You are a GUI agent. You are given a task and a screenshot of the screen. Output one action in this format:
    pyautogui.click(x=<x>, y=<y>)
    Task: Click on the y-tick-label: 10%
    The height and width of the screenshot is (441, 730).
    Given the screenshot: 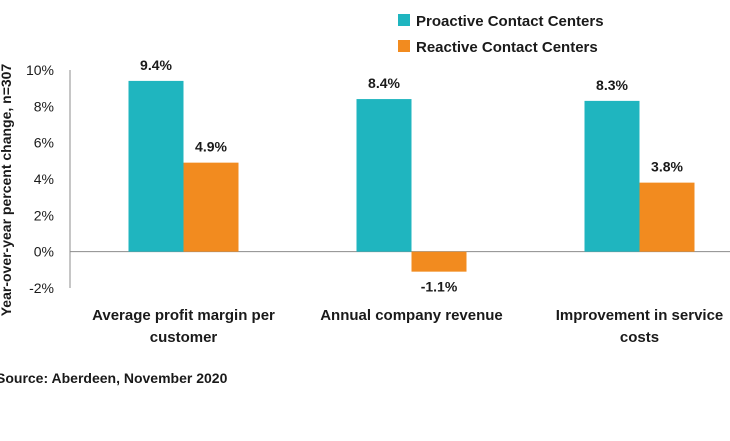 What is the action you would take?
    pyautogui.click(x=40, y=70)
    